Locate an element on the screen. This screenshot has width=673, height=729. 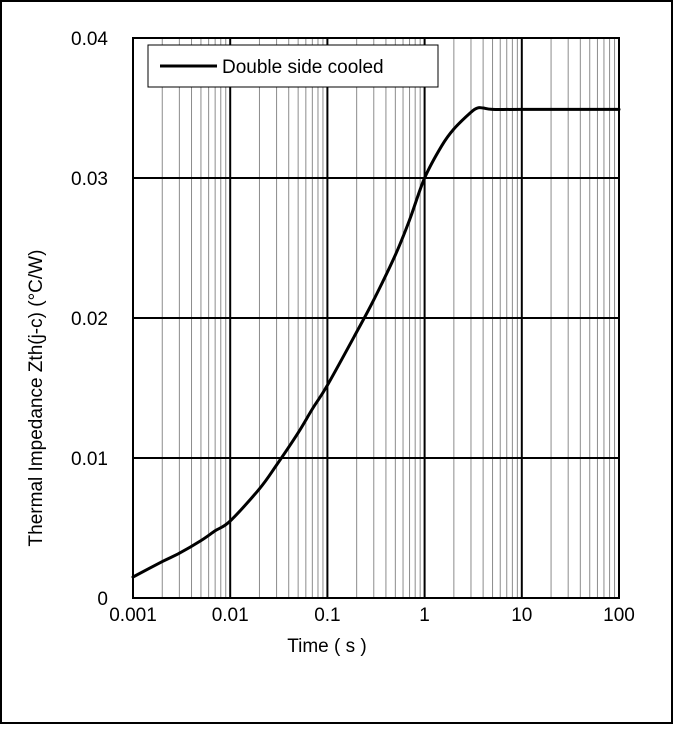
y-tick-label: 0.02 is located at coordinates (89, 319).